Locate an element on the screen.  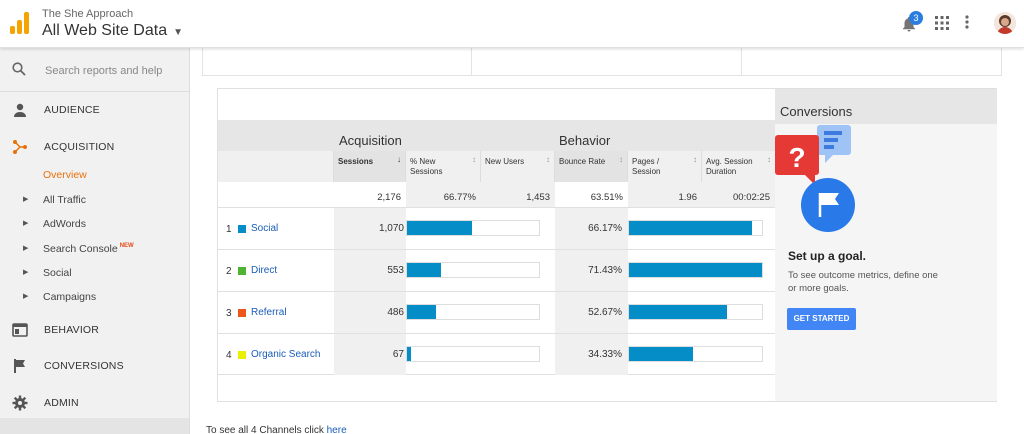
sessions-bar-track is located at coordinates (473, 228).